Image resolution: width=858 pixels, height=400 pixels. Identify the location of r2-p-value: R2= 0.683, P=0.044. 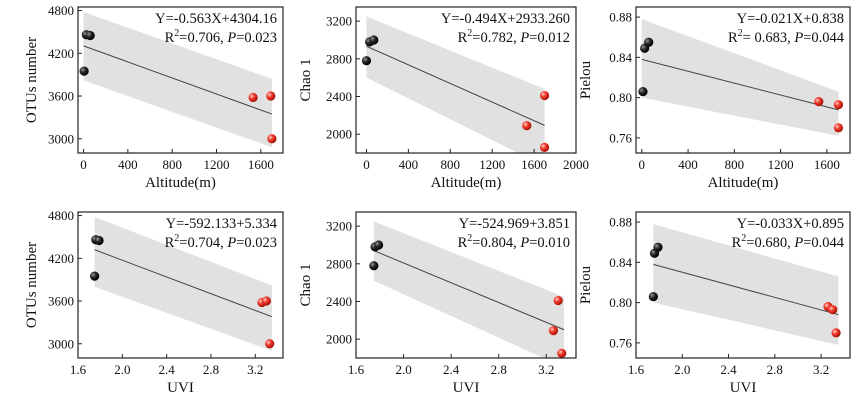
(786, 37).